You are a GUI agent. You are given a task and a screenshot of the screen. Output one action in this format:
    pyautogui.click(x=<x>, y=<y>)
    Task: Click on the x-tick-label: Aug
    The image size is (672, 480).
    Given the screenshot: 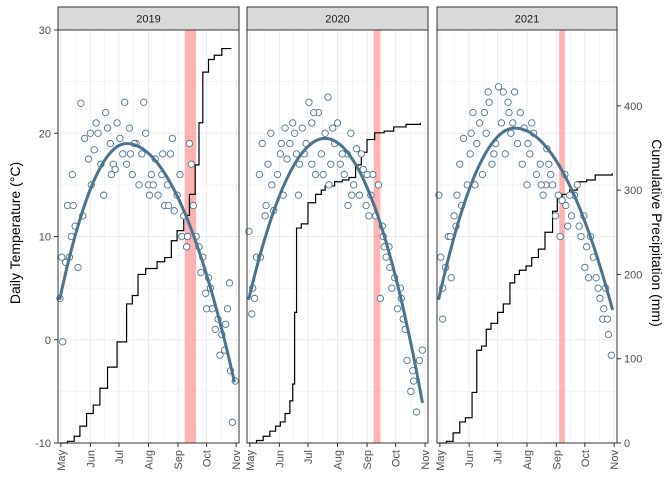 What is the action you would take?
    pyautogui.click(x=528, y=460)
    